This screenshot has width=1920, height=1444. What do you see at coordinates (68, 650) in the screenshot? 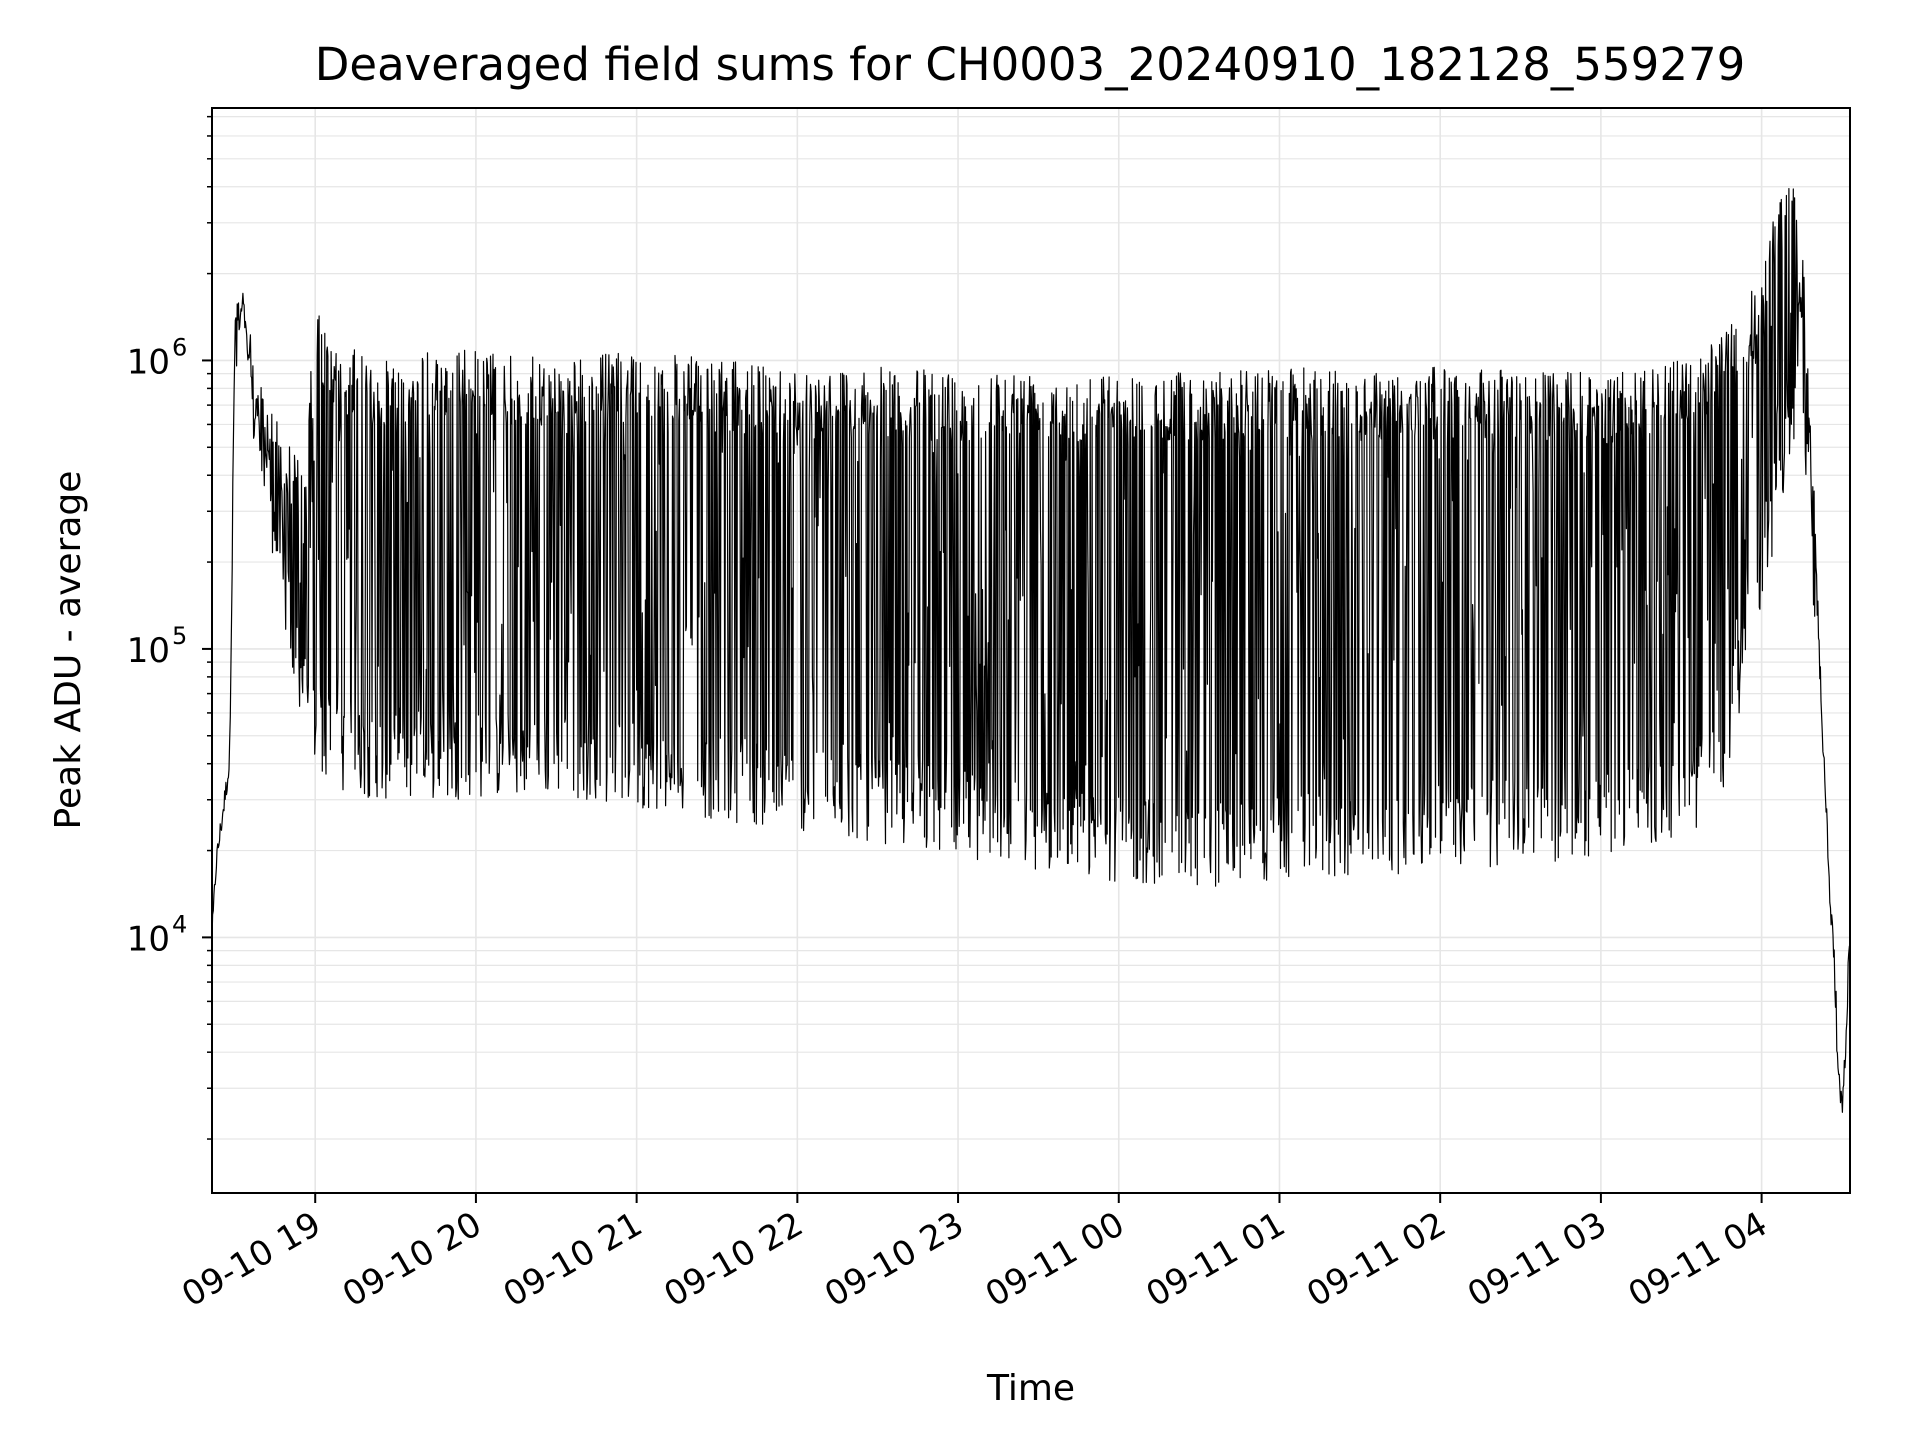
I see `y-axis-label: Peak ADU - average` at bounding box center [68, 650].